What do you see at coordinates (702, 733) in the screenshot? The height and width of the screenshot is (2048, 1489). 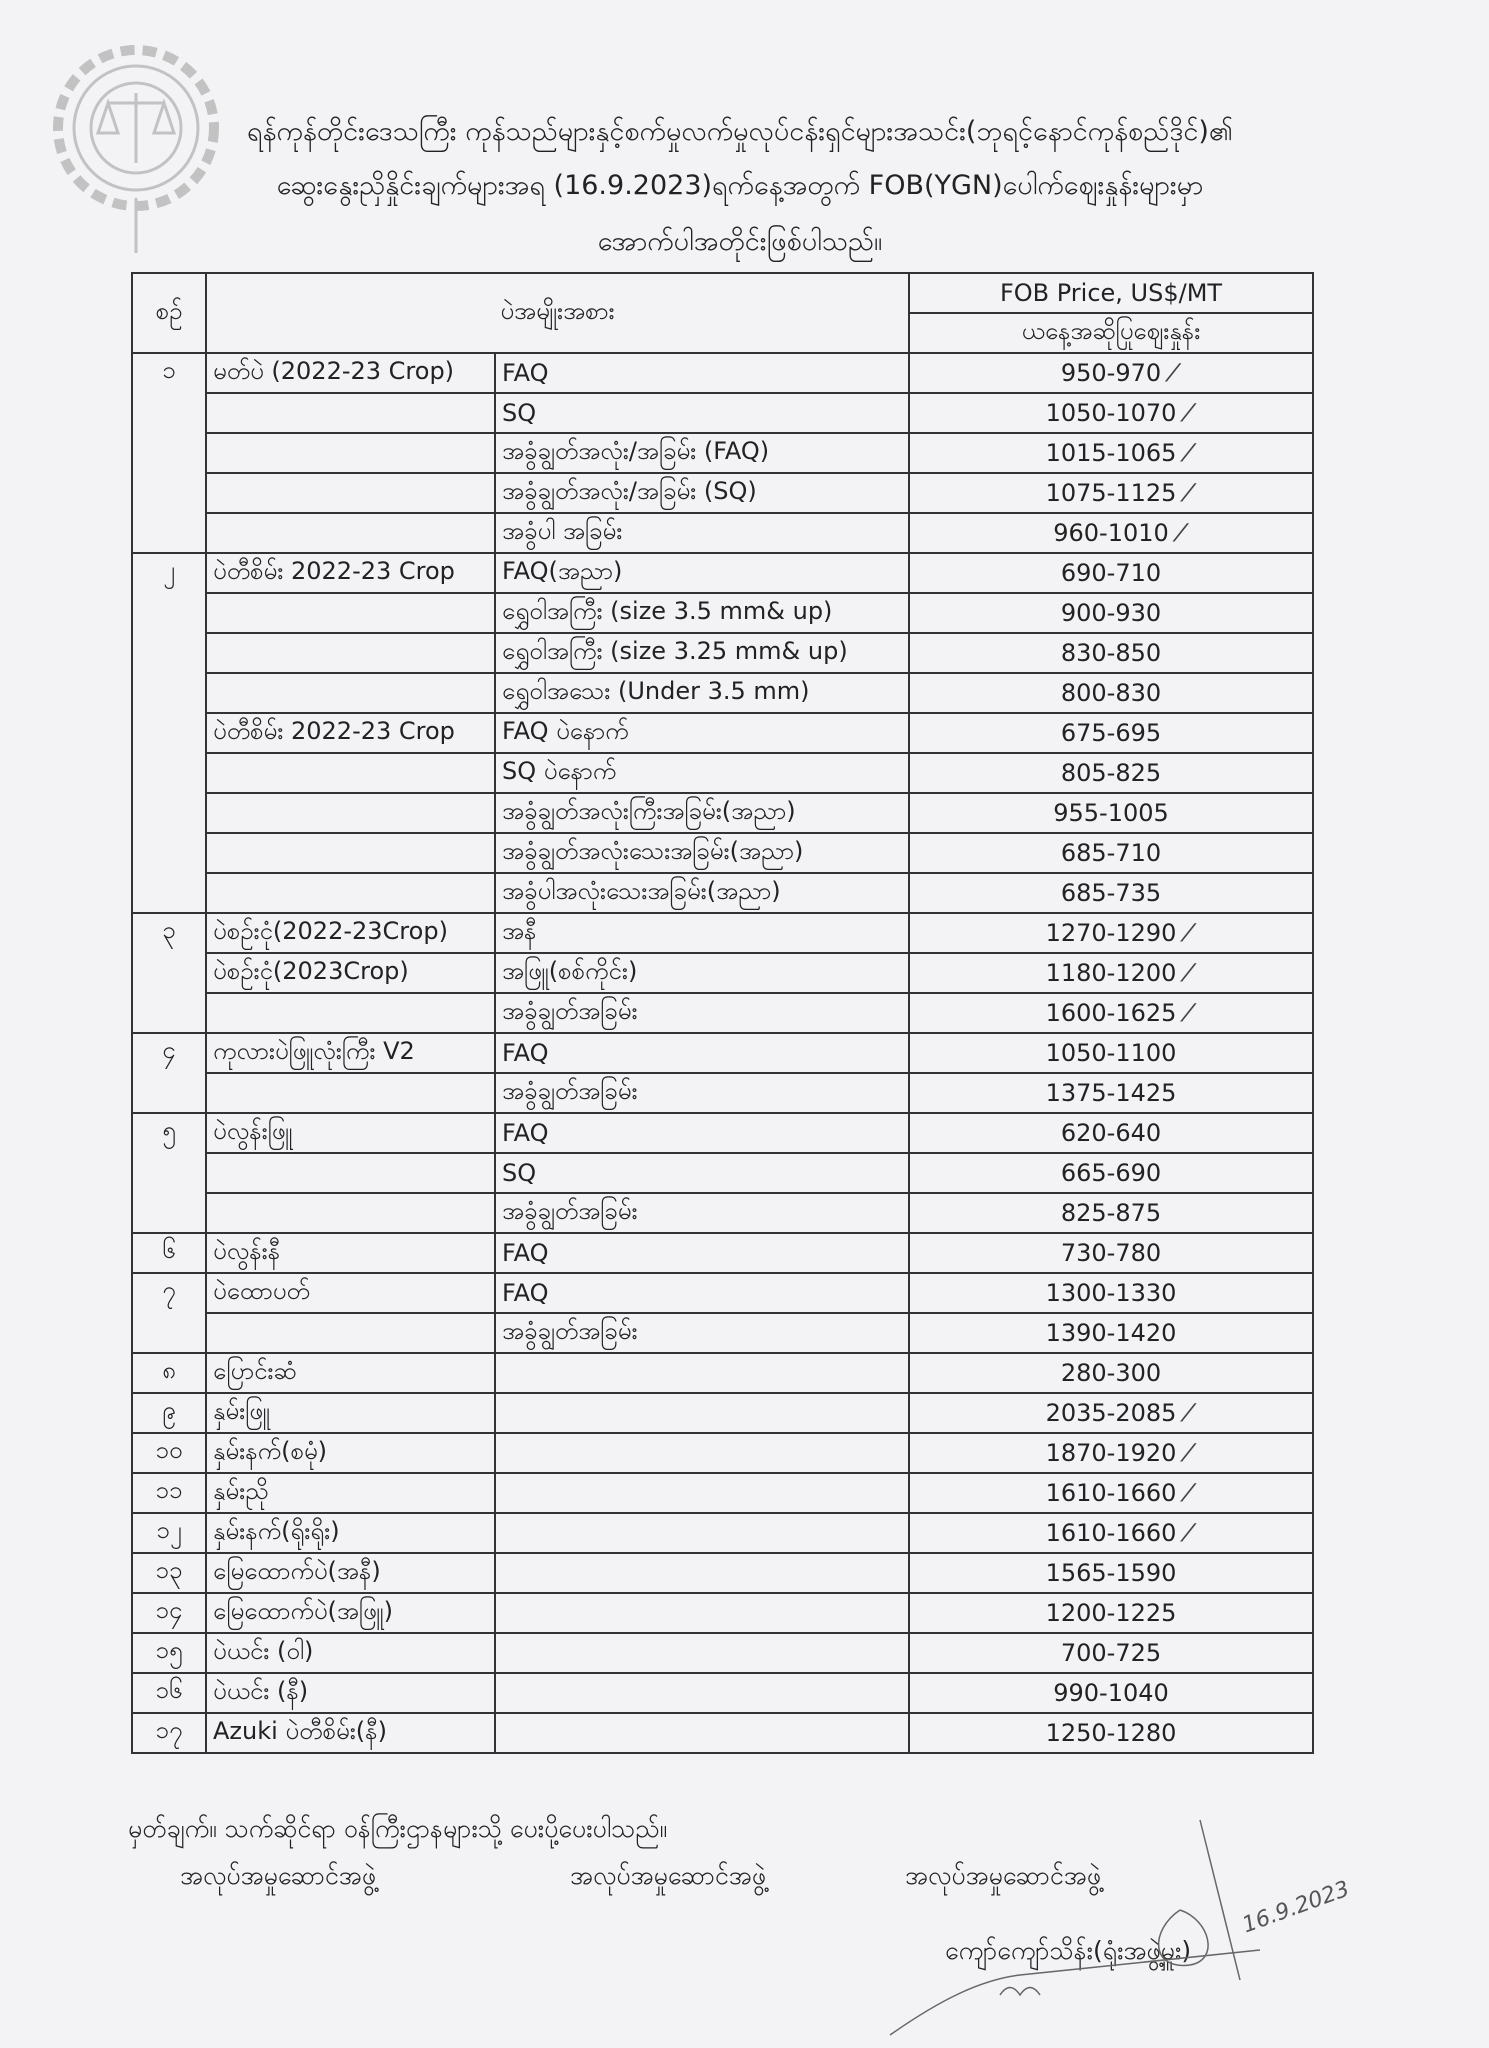 I see `item-grade: FAQ ပဲနောက်` at bounding box center [702, 733].